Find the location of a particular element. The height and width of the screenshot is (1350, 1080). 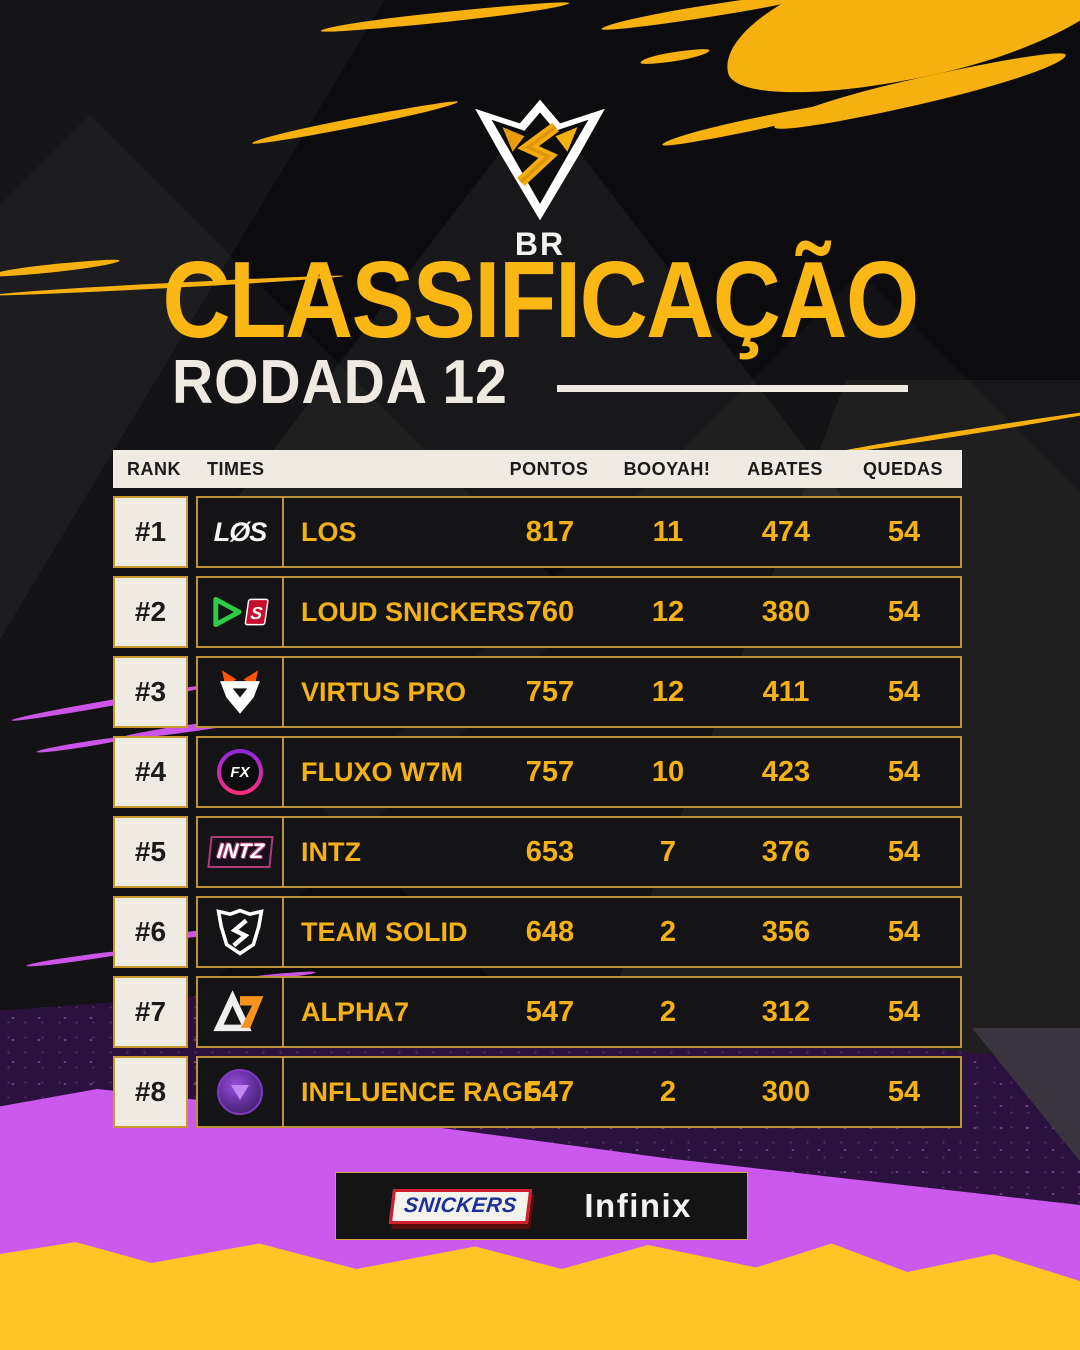

table-row: #1 LØS LOS 817 11 474 54 is located at coordinates (537, 532).